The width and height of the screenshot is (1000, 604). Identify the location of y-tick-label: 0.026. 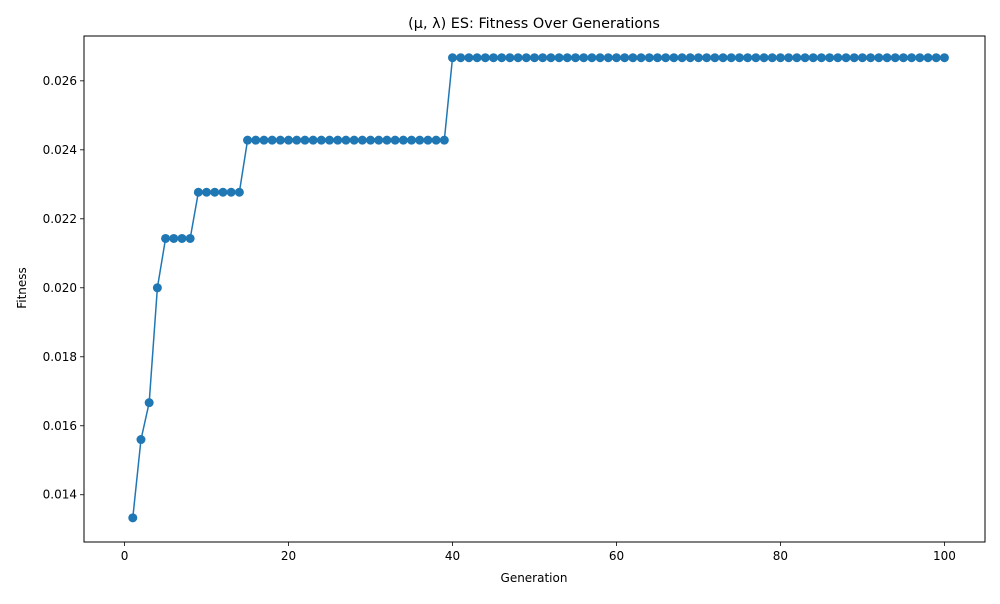
(60, 81).